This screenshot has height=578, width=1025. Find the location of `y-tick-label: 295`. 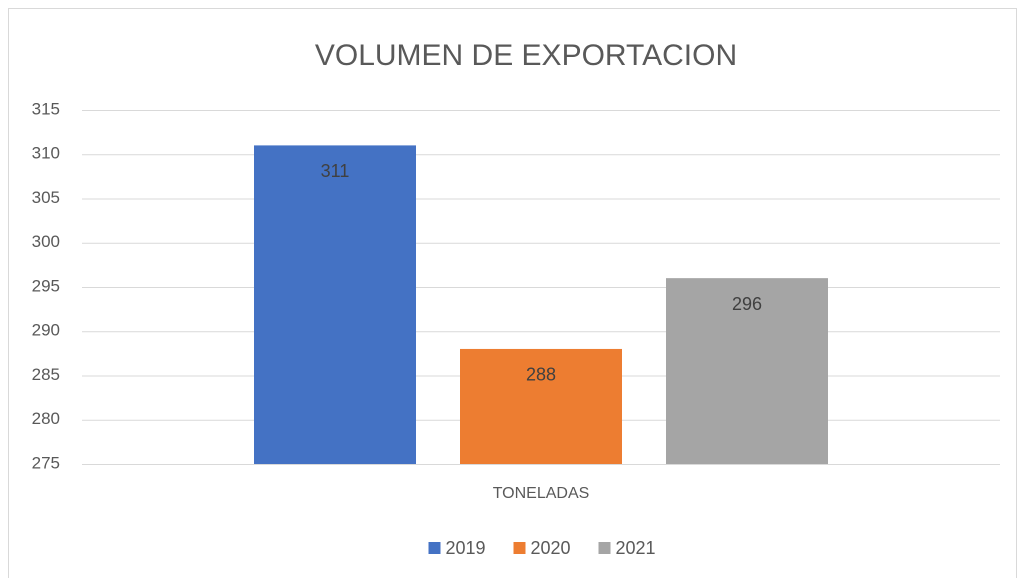

y-tick-label: 295 is located at coordinates (46, 285).